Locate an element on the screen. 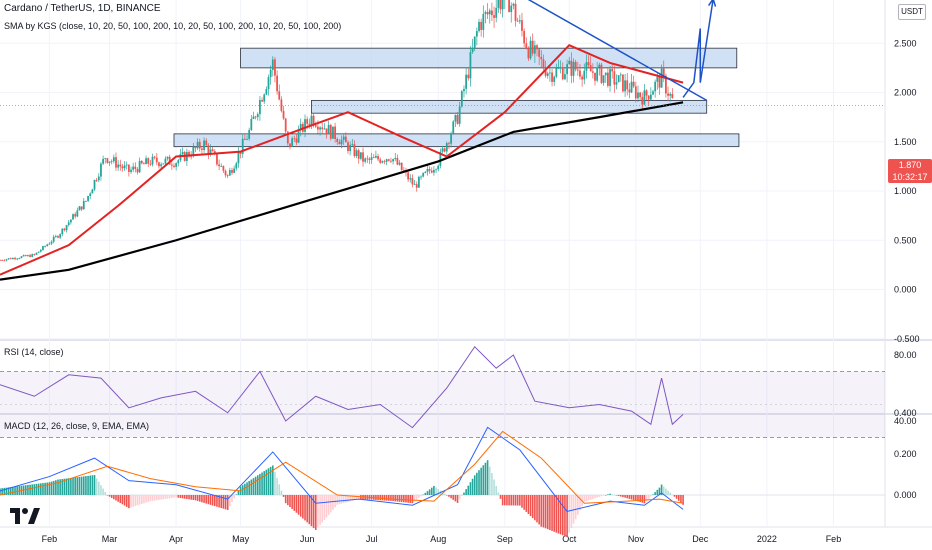  currency-unit-button: USDT is located at coordinates (912, 12).